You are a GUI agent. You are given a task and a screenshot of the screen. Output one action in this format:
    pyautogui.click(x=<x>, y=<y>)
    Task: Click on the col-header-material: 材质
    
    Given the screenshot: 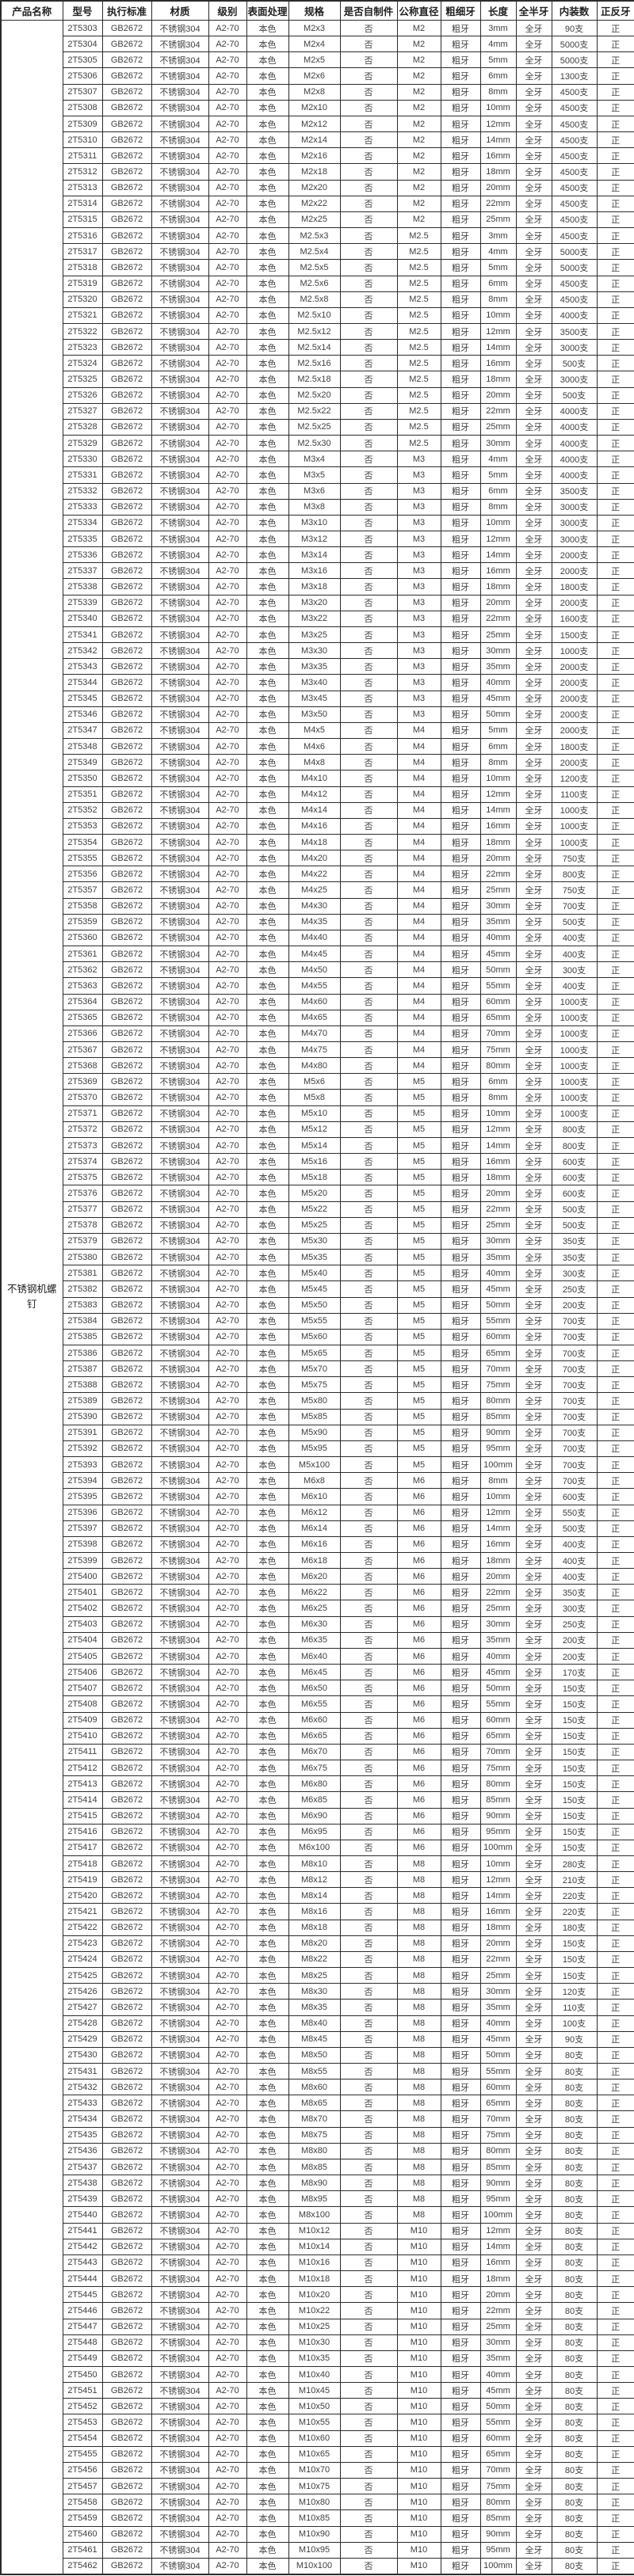 What is the action you would take?
    pyautogui.click(x=180, y=10)
    